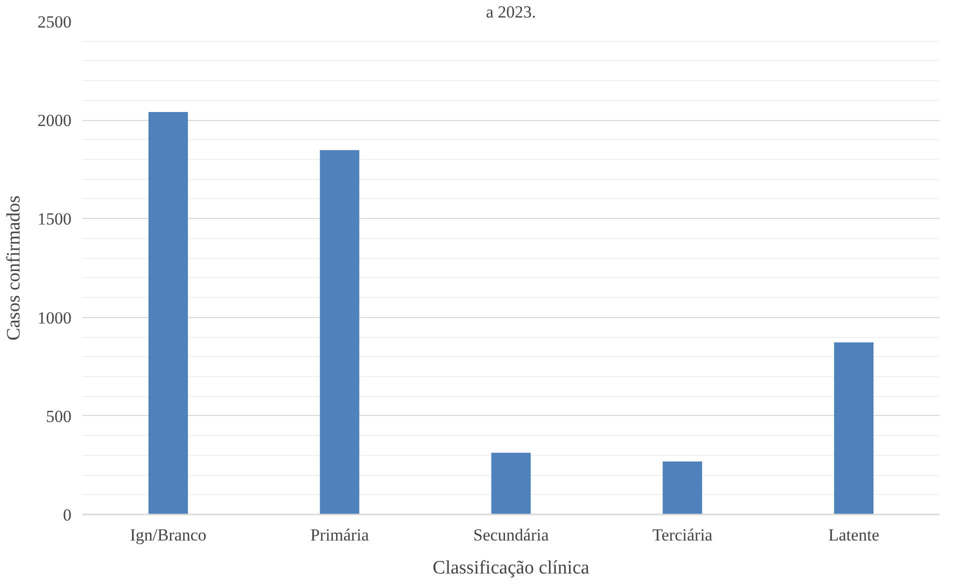 Image resolution: width=956 pixels, height=583 pixels. I want to click on y-tick-label: 500, so click(59, 416).